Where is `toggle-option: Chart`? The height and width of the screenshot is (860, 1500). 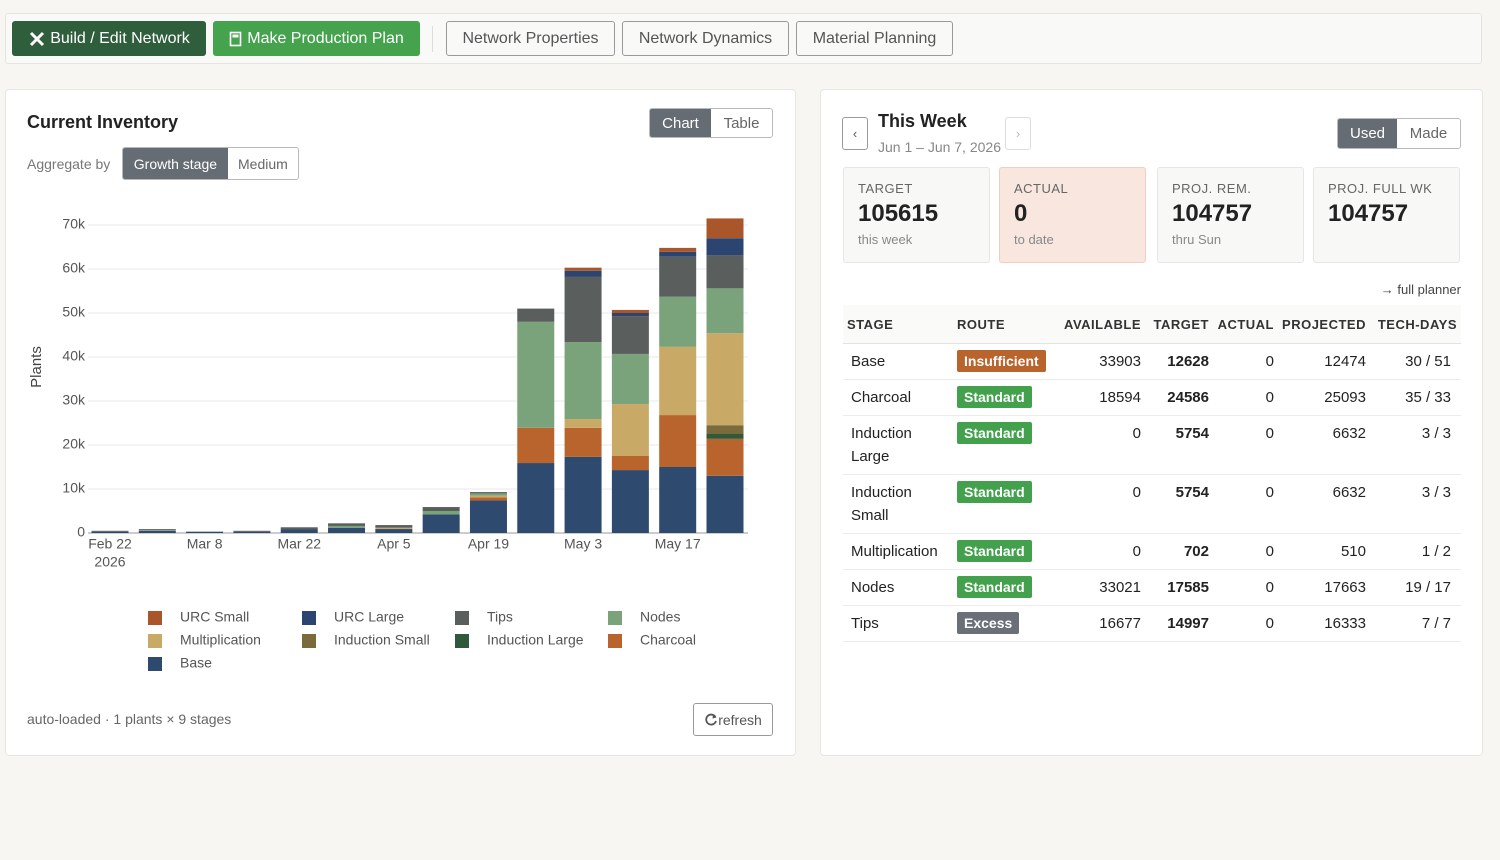 toggle-option: Chart is located at coordinates (680, 123).